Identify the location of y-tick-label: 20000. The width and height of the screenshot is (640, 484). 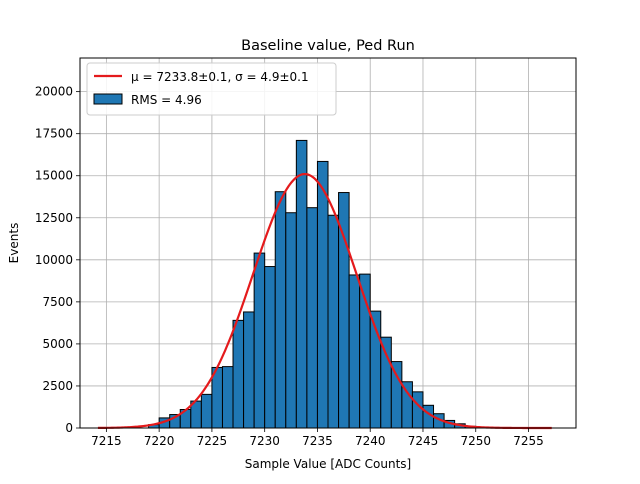
(54, 92).